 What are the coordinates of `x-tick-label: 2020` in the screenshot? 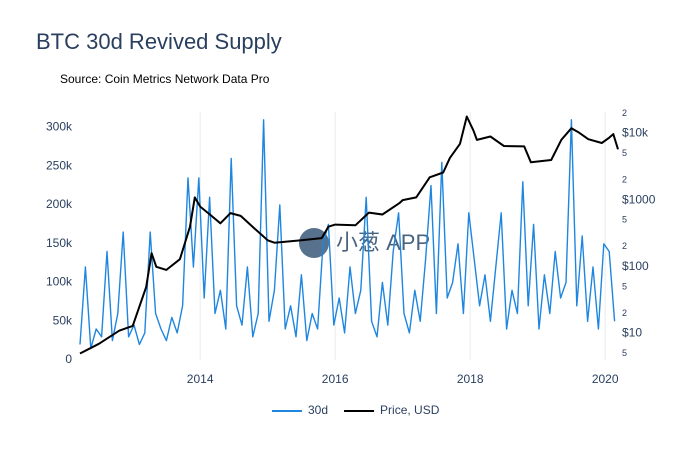 It's located at (605, 379).